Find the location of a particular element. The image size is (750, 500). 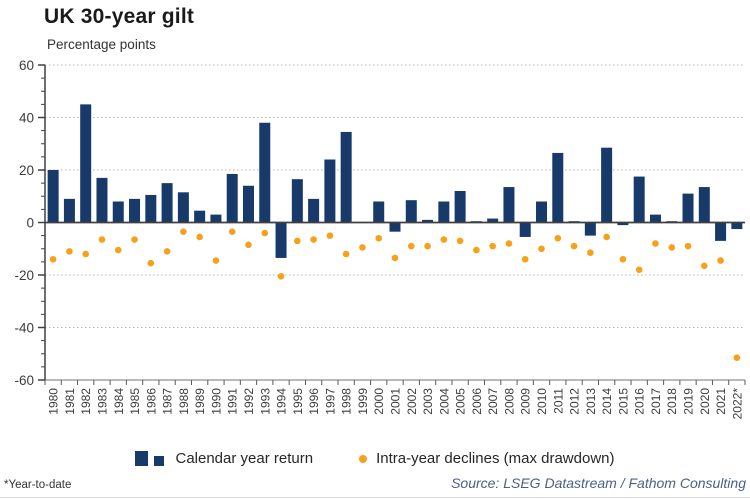

dot-2015 is located at coordinates (623, 259).